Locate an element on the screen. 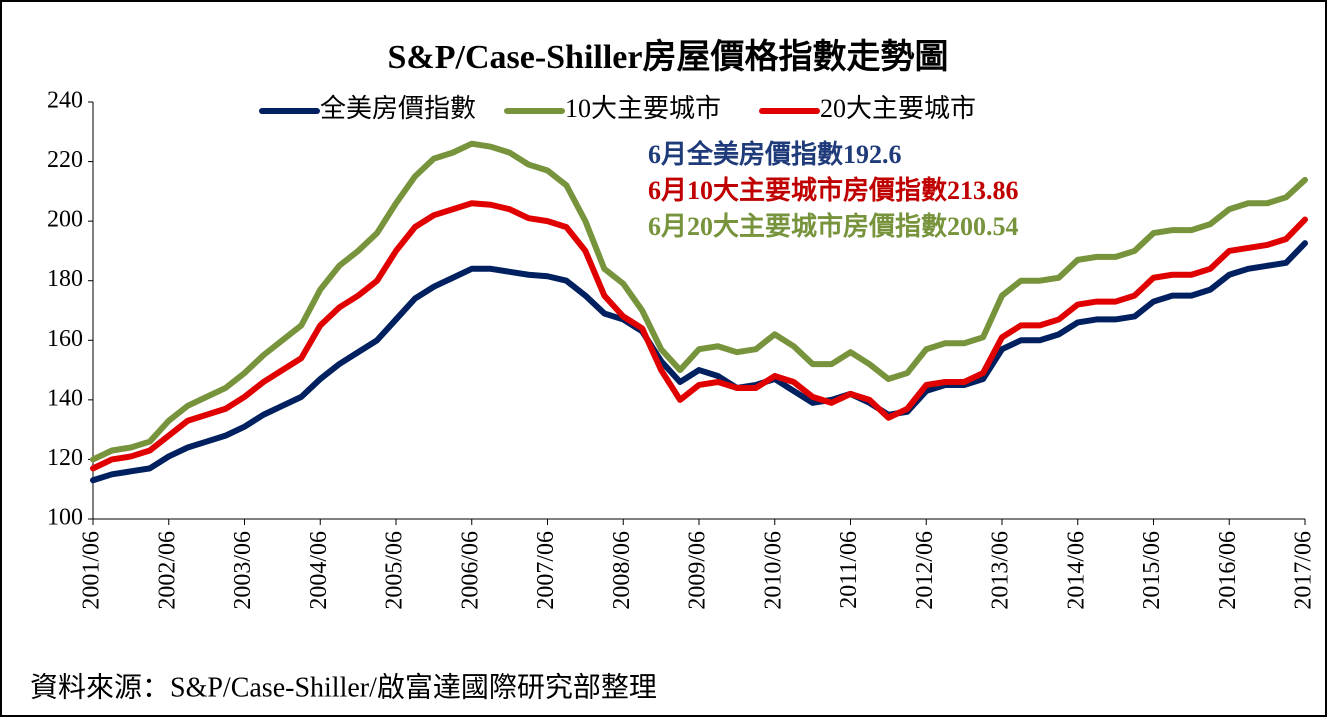 The height and width of the screenshot is (722, 1327). annotation: 6月20大主要城市房價指數200.54 is located at coordinates (833, 226).